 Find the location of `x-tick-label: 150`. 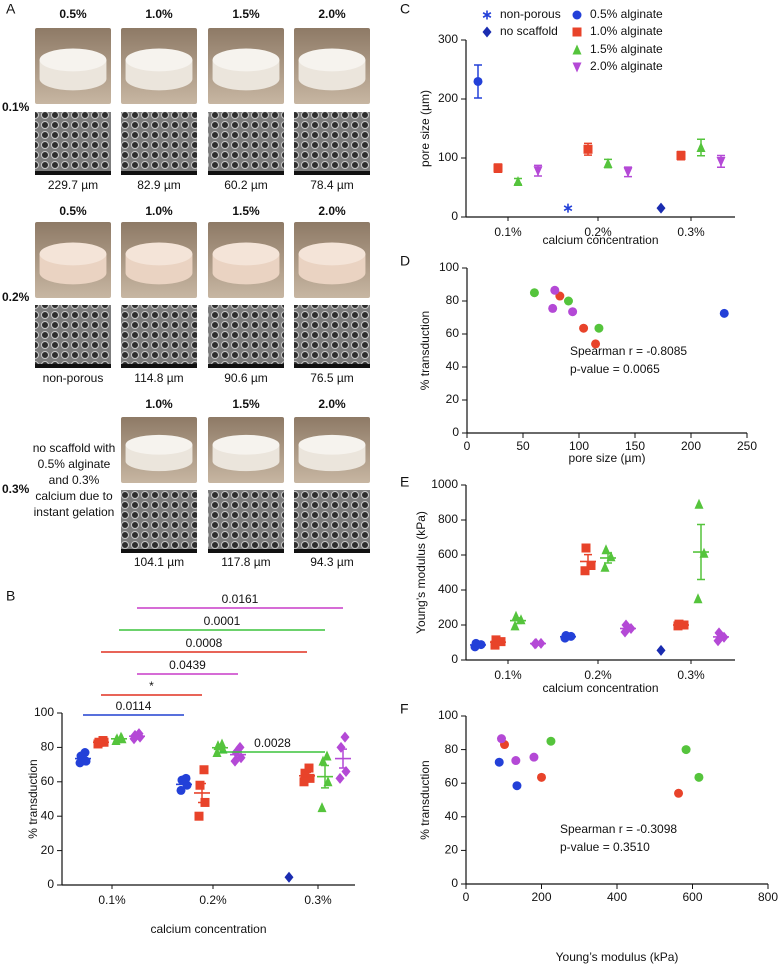

x-tick-label: 150 is located at coordinates (635, 446).